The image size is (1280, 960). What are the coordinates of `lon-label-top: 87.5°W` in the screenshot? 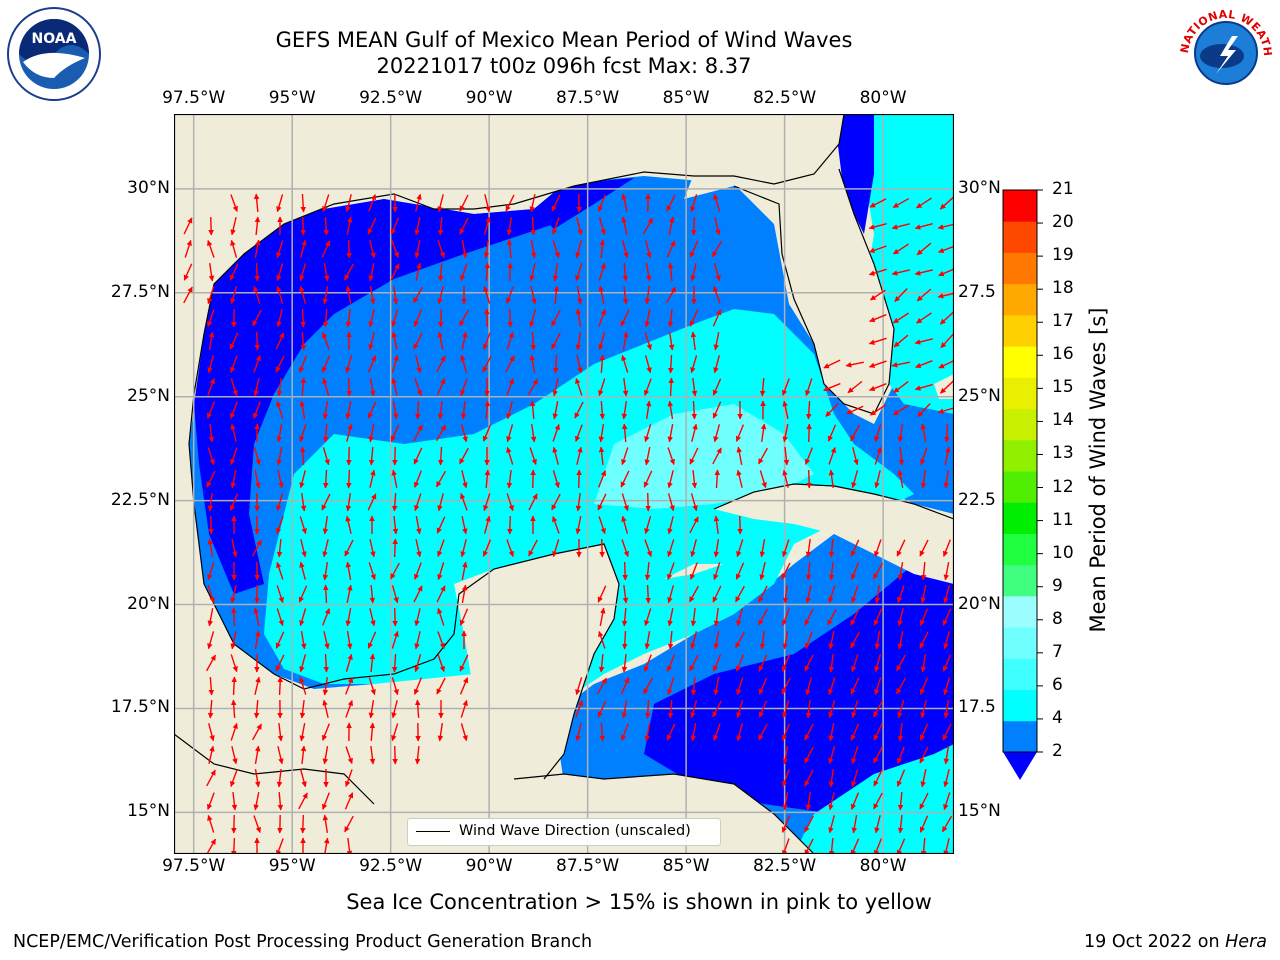 It's located at (588, 98).